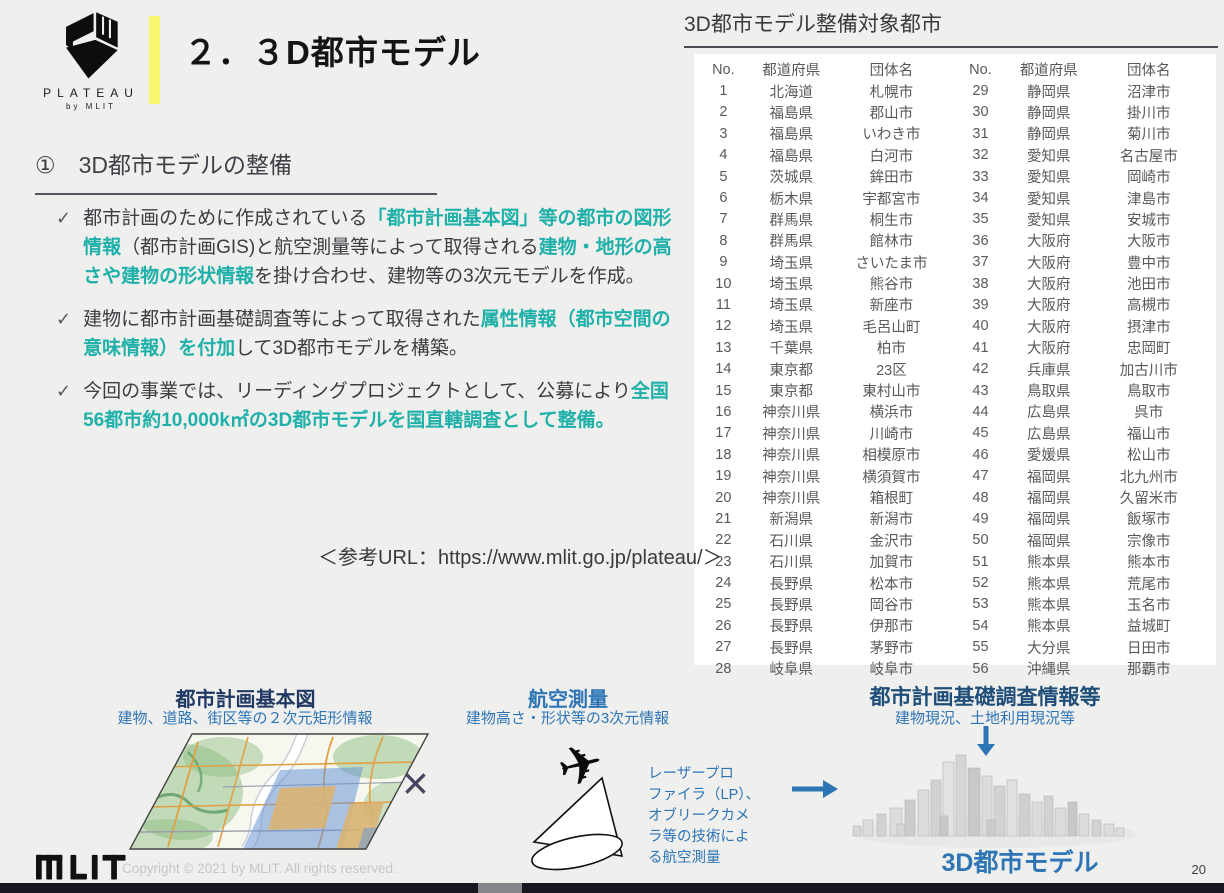 This screenshot has width=1224, height=893. Describe the element at coordinates (891, 499) in the screenshot. I see `municipality: 箱根町` at that location.